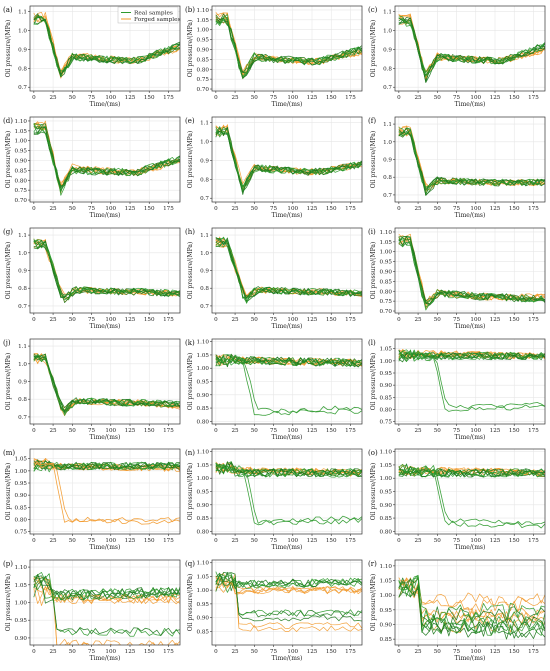  I want to click on legend-label: Forged samples, so click(157, 20).